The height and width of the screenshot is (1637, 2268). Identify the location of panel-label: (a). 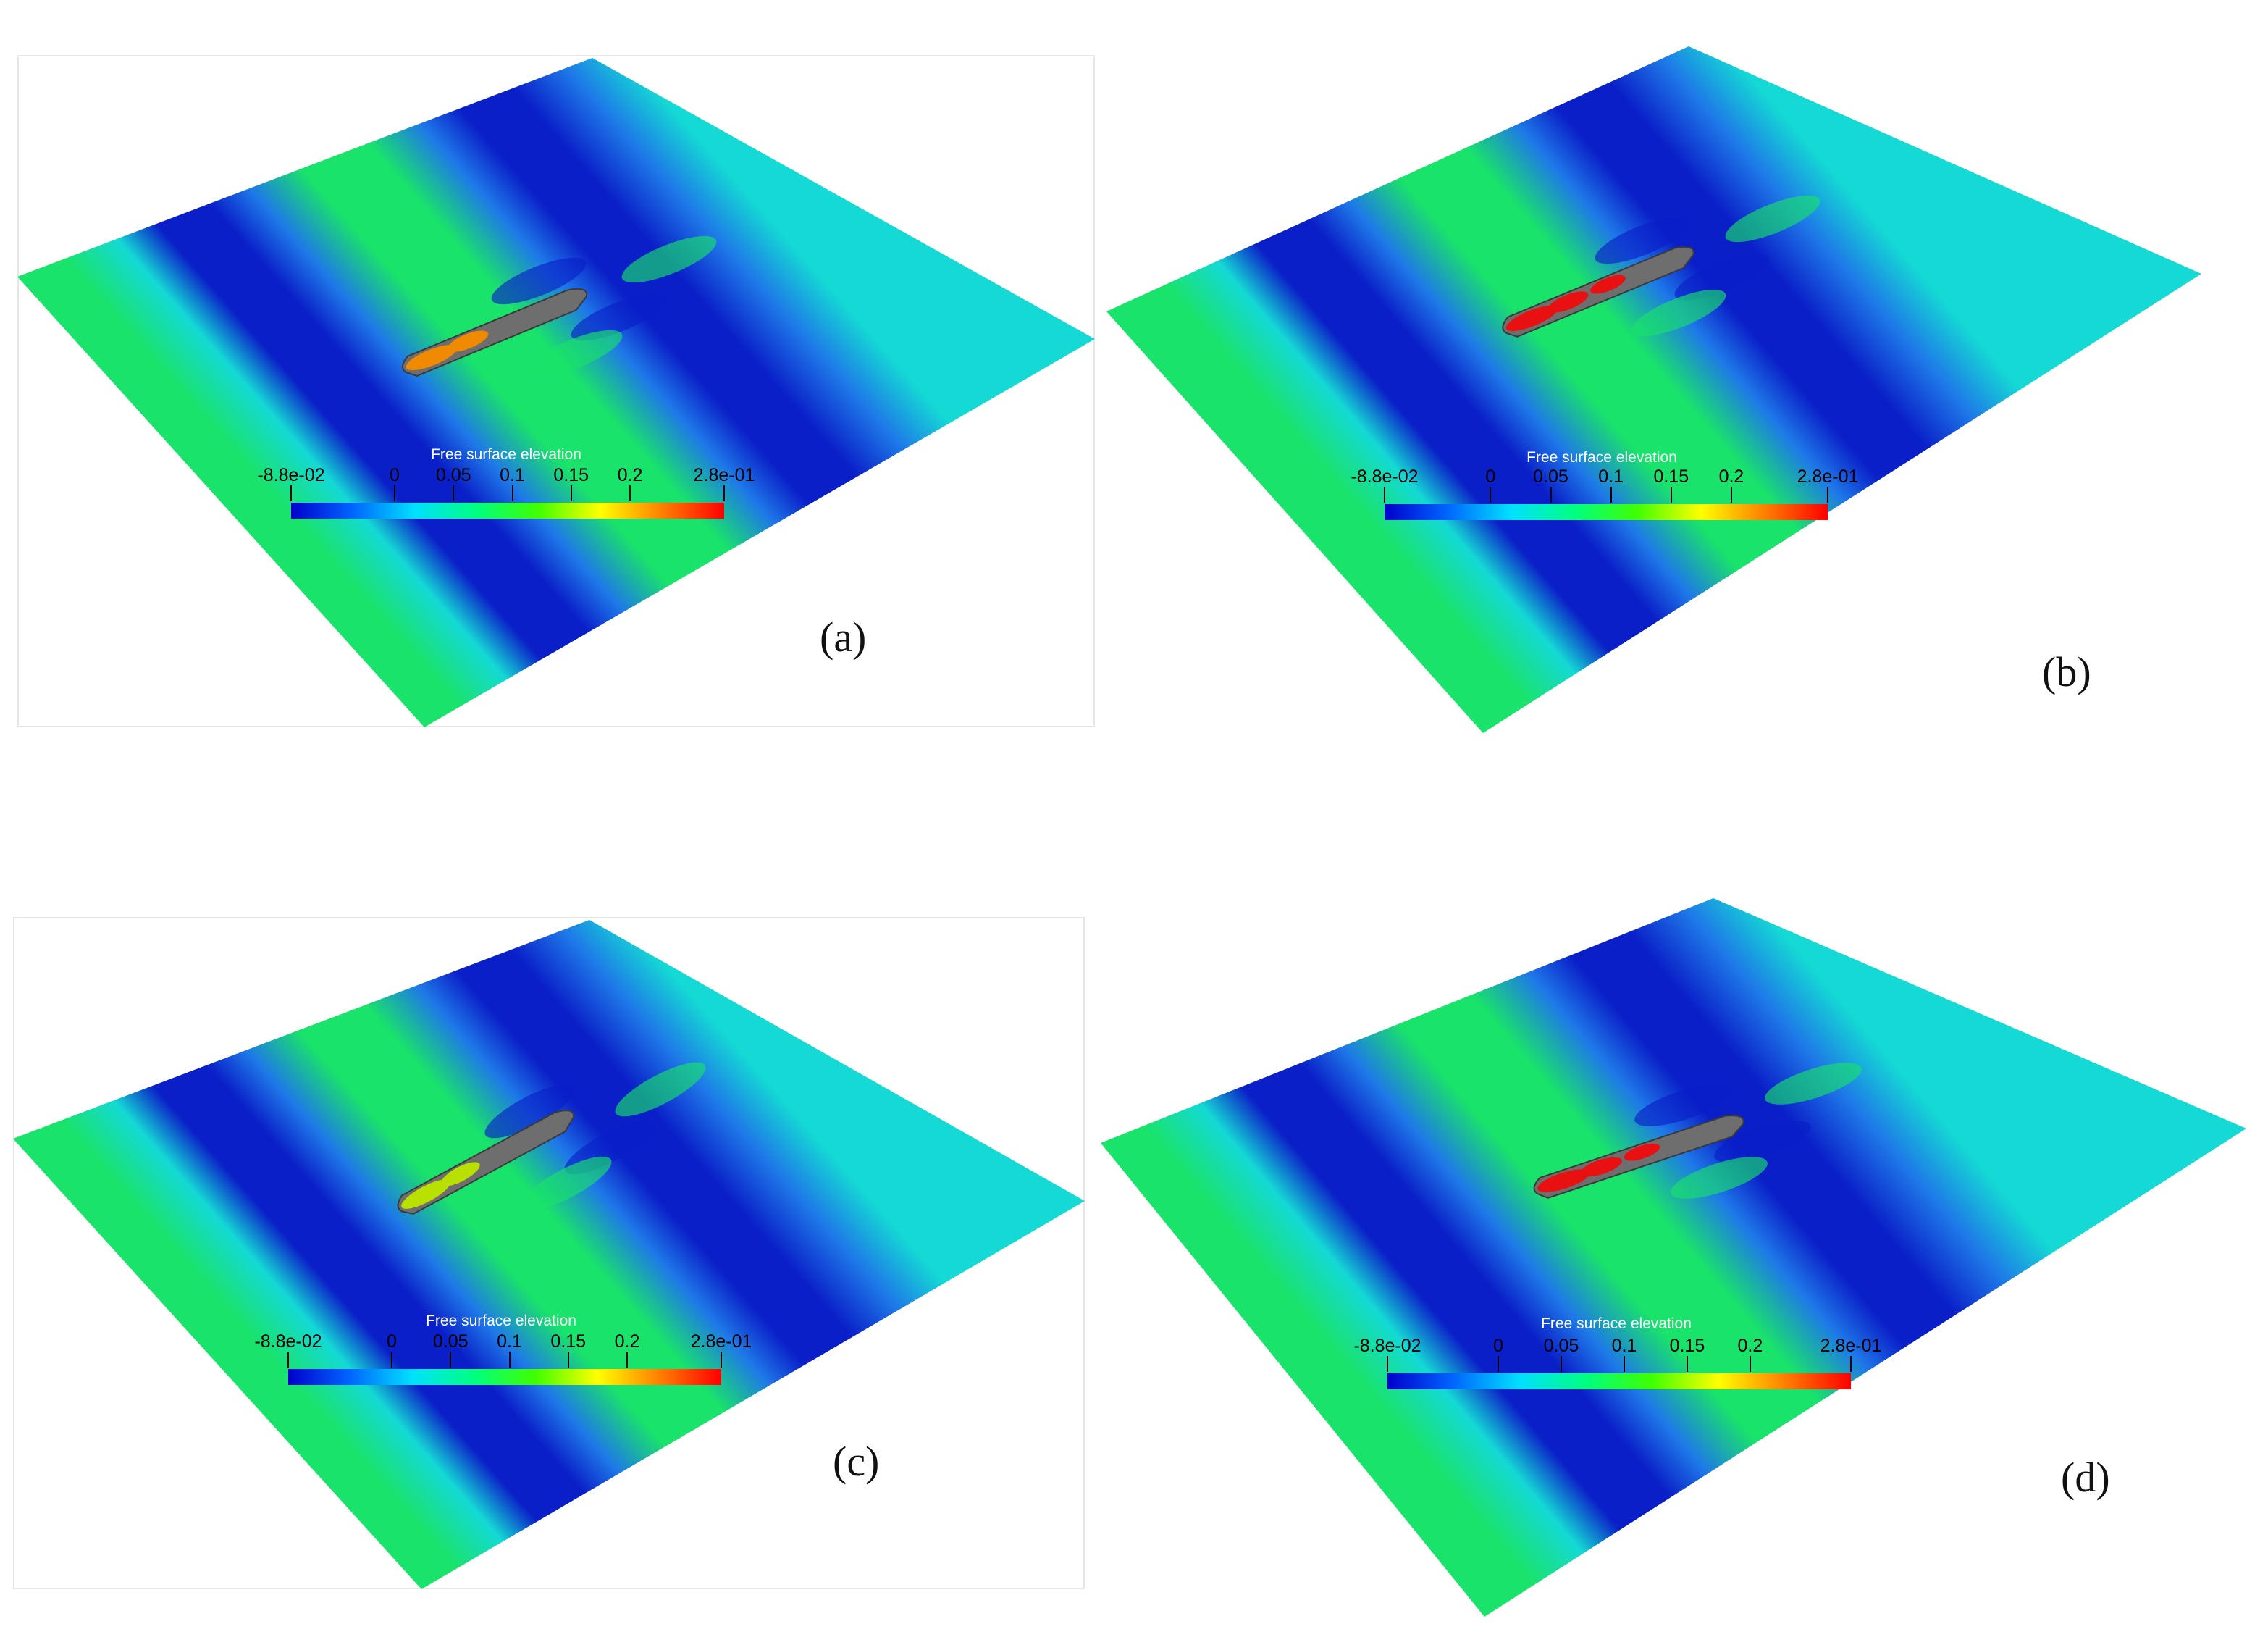
(843, 637).